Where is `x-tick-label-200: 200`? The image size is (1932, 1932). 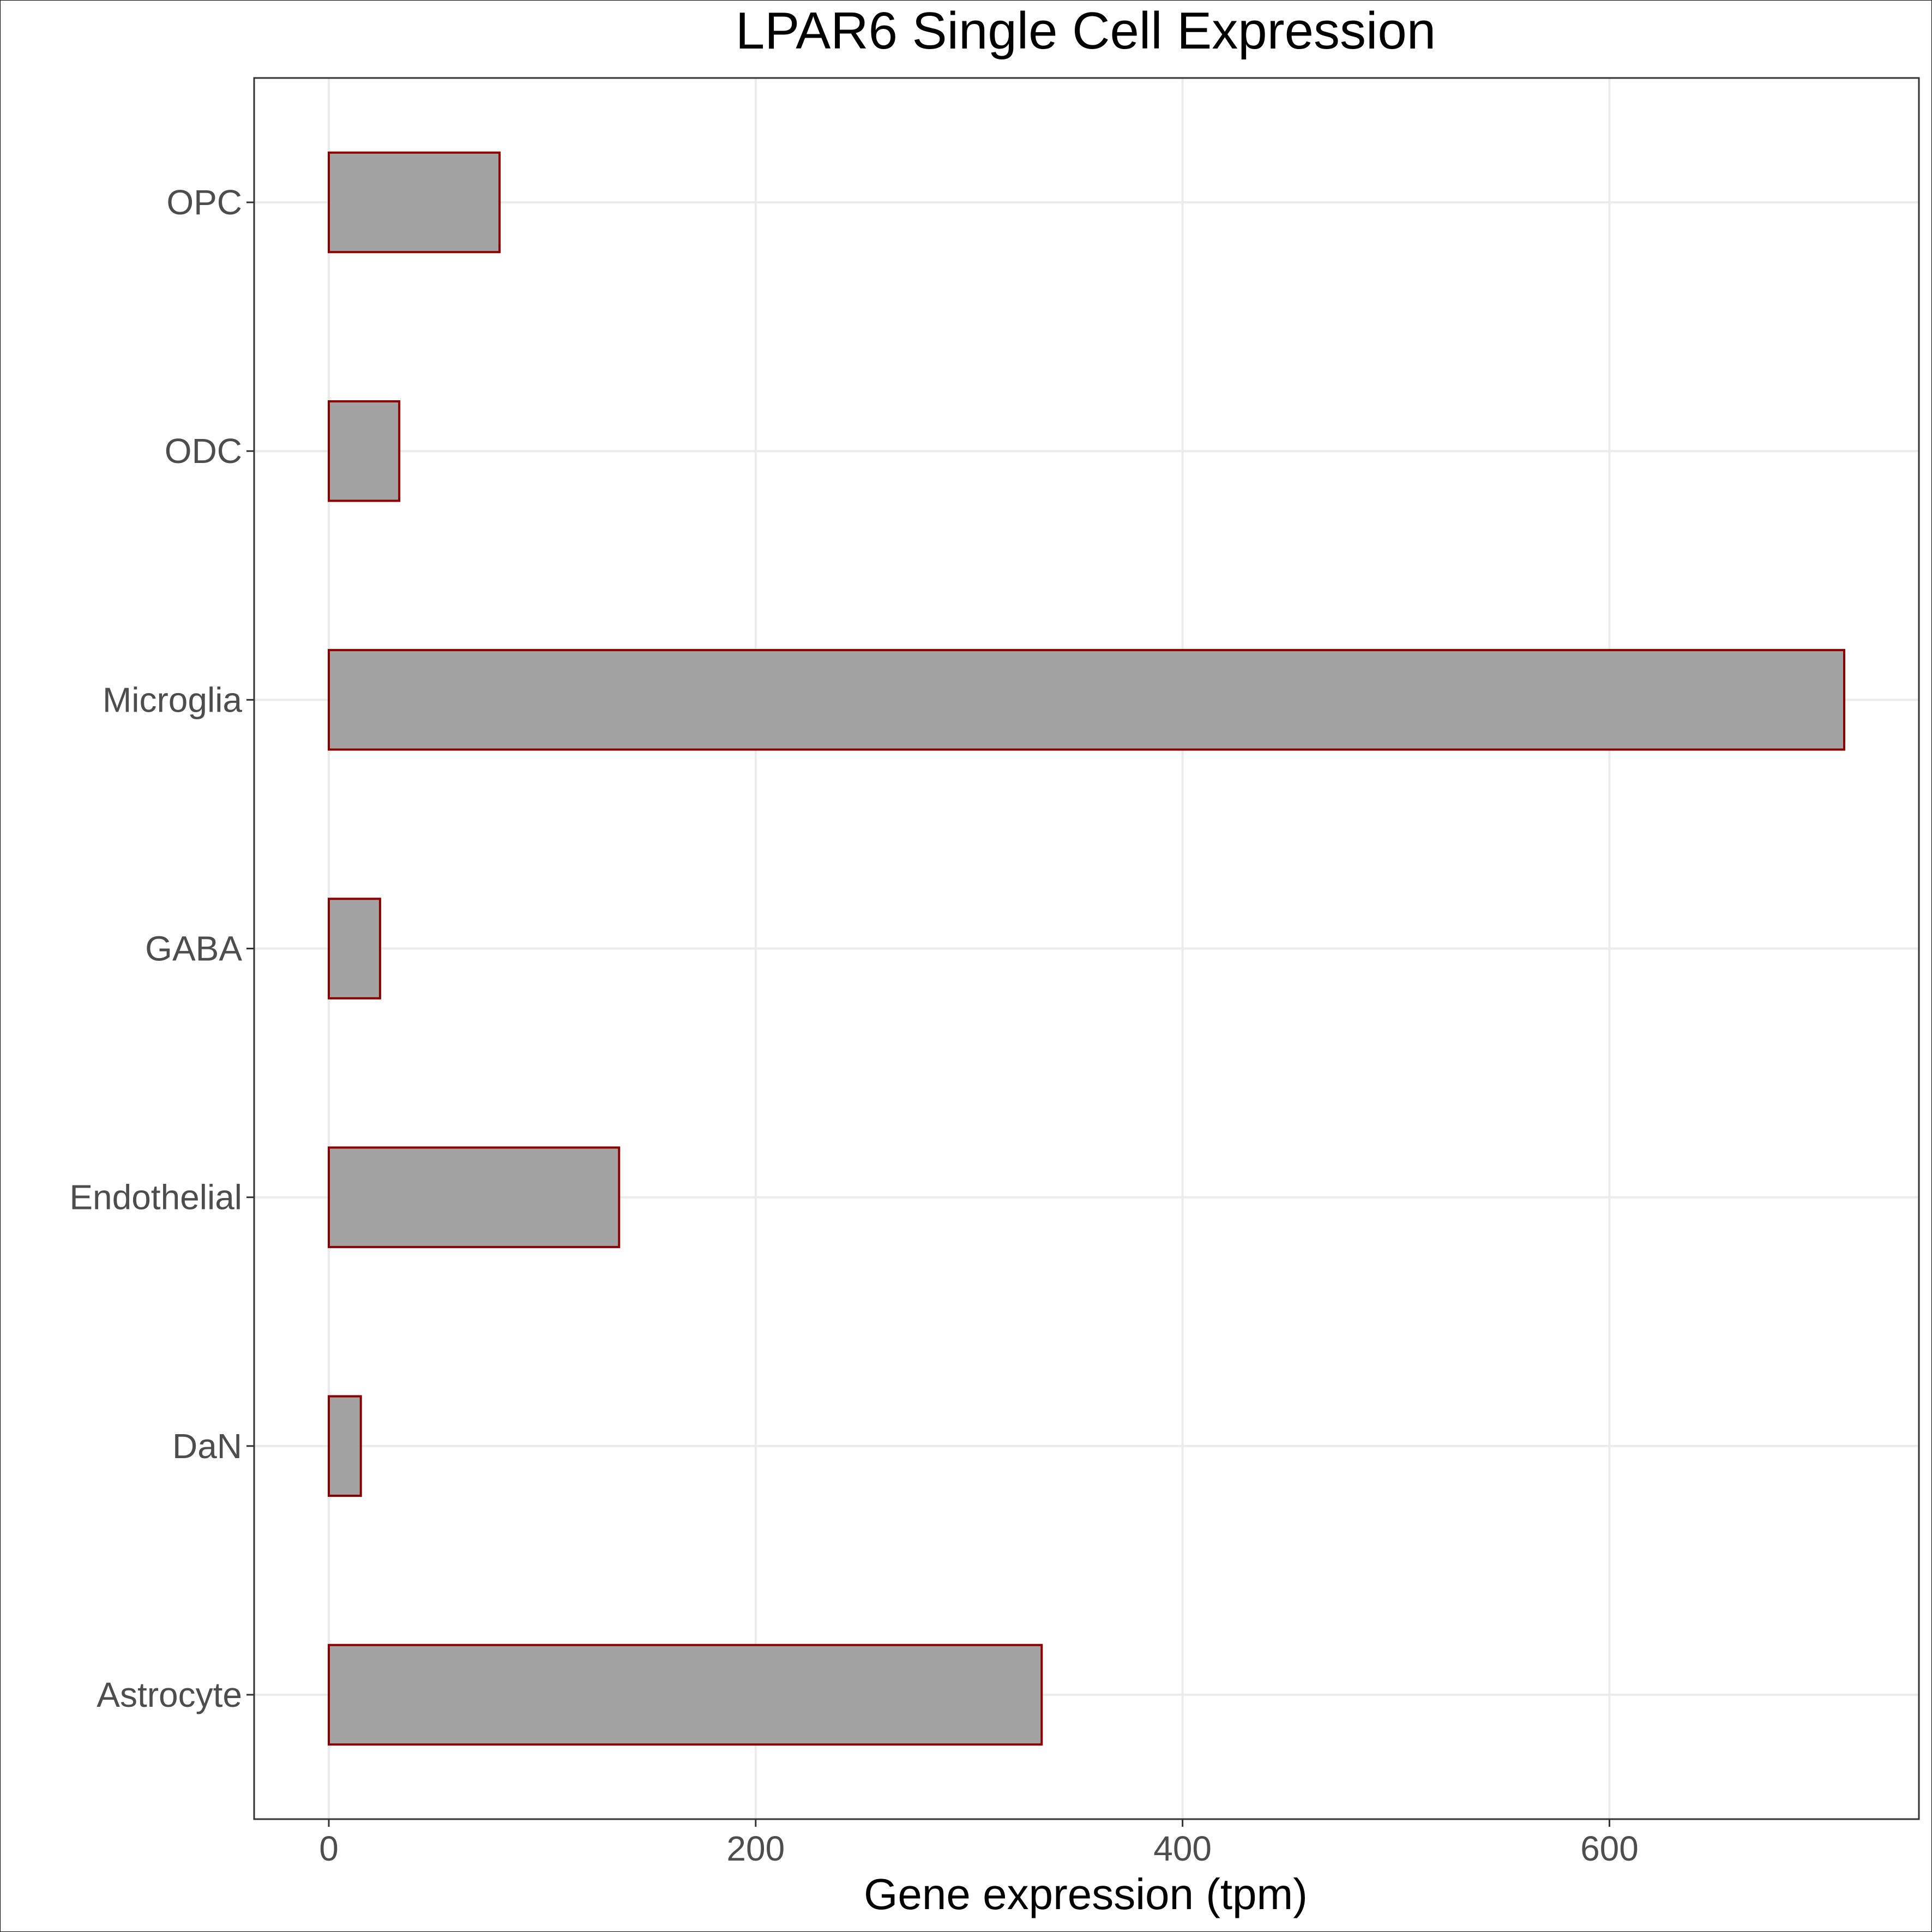 x-tick-label-200: 200 is located at coordinates (755, 1848).